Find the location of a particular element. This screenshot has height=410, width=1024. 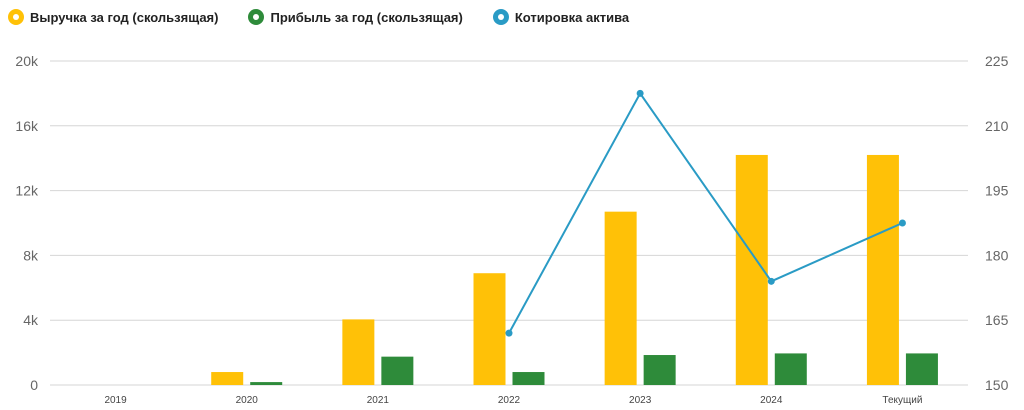

legend-item-revenue: Выручка за год (скользящая) is located at coordinates (113, 17).